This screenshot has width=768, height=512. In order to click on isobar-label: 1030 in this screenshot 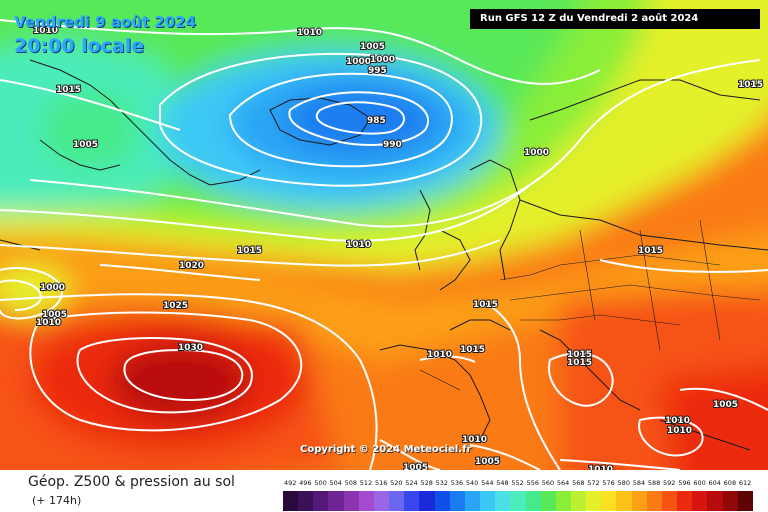, I will do `click(190, 348)`.